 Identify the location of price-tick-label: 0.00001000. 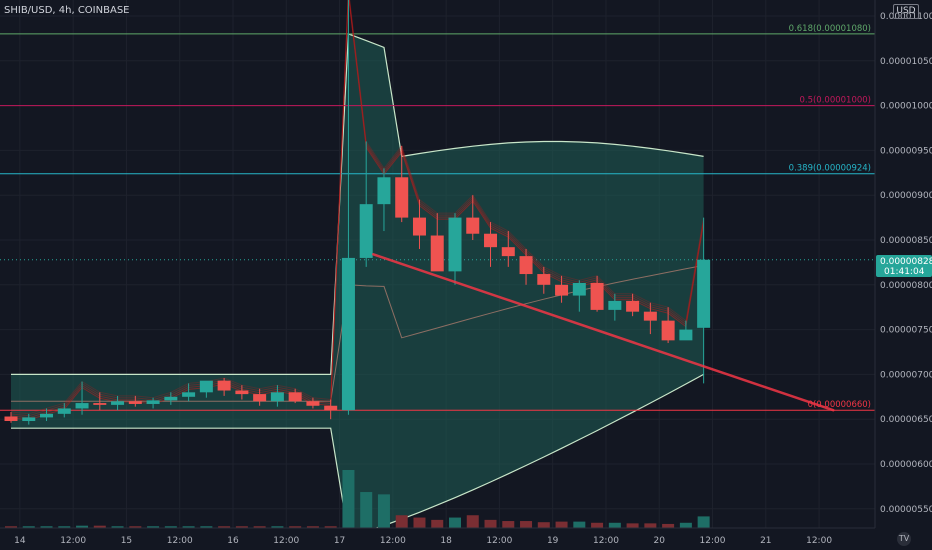
(906, 107).